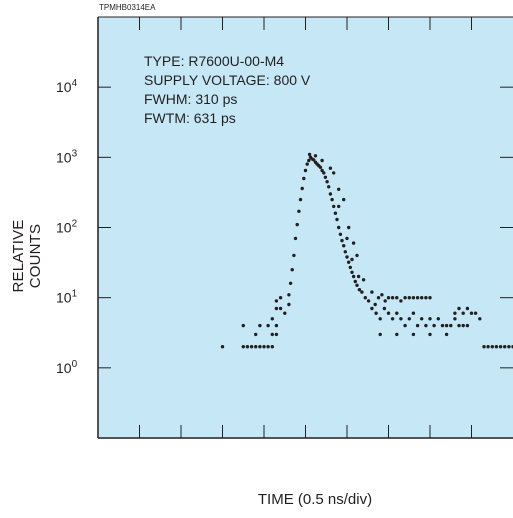 The image size is (513, 518). I want to click on voltage-annotation: SUPPLY VOLTAGE: 800 V, so click(227, 80).